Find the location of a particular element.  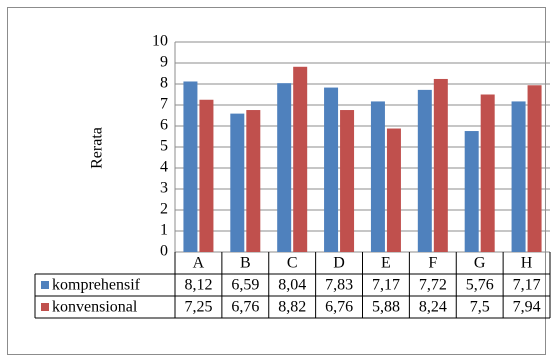

axes: 0 1 2 3 4 5 6 7 8 9 10 is located at coordinates (164, 146).